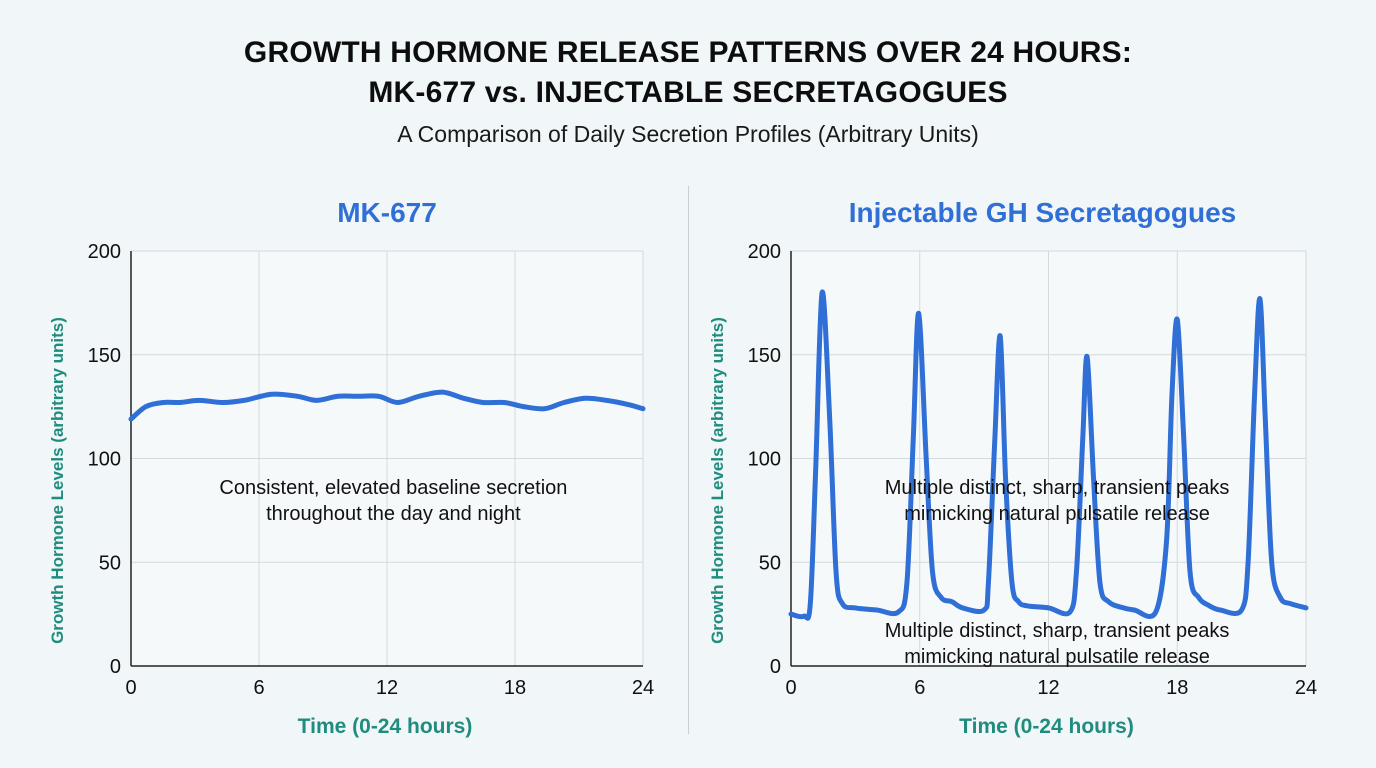 The width and height of the screenshot is (1376, 768). I want to click on y-tick-label: 150, so click(764, 356).